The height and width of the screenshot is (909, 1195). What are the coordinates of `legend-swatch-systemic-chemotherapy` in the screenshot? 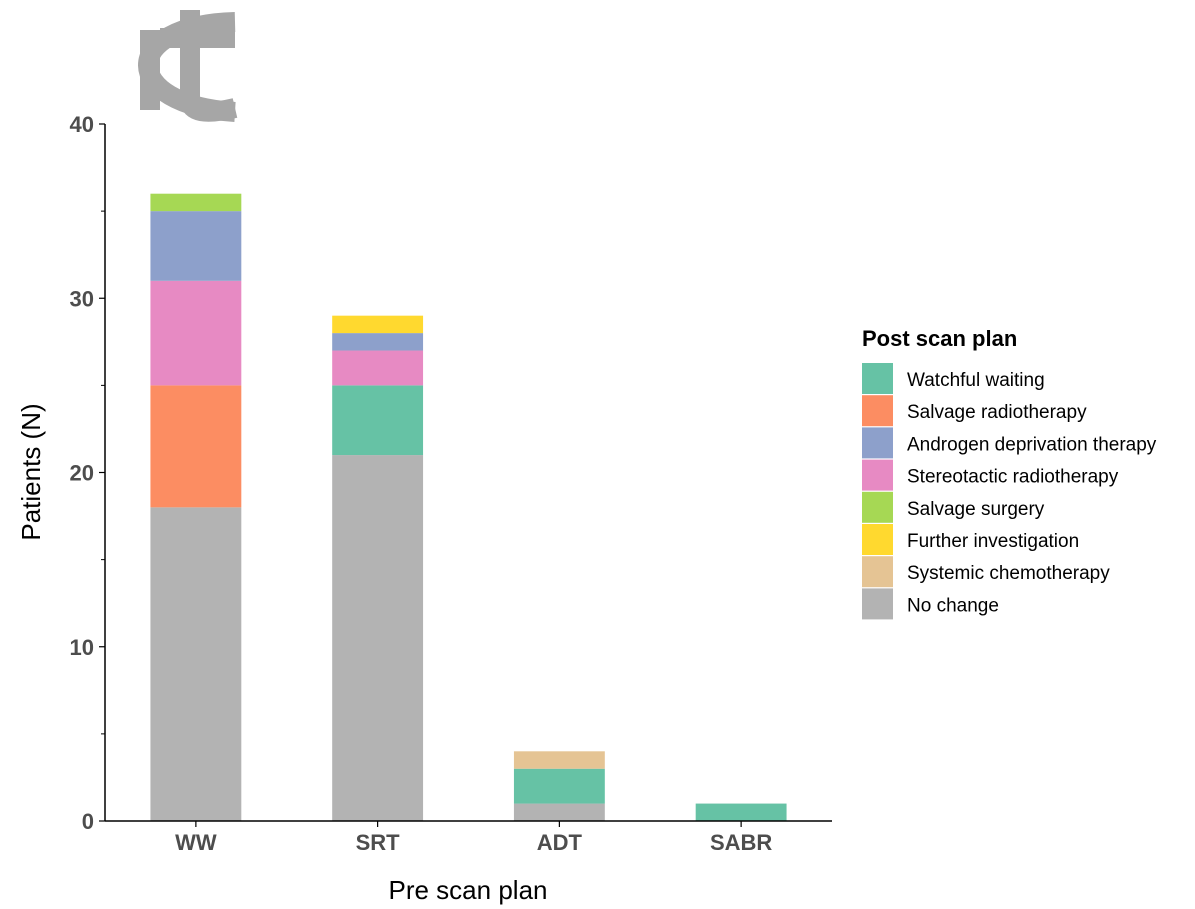 It's located at (877, 572).